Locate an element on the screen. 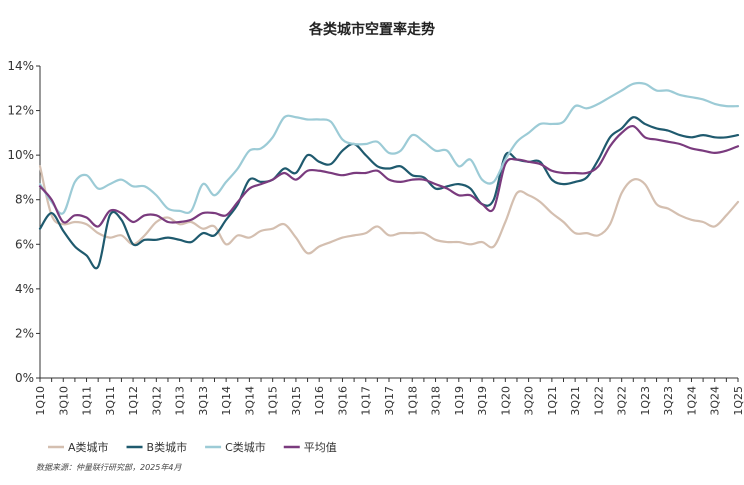 Image resolution: width=744 pixels, height=485 pixels. x-tick-label: 1Q17 is located at coordinates (366, 401).